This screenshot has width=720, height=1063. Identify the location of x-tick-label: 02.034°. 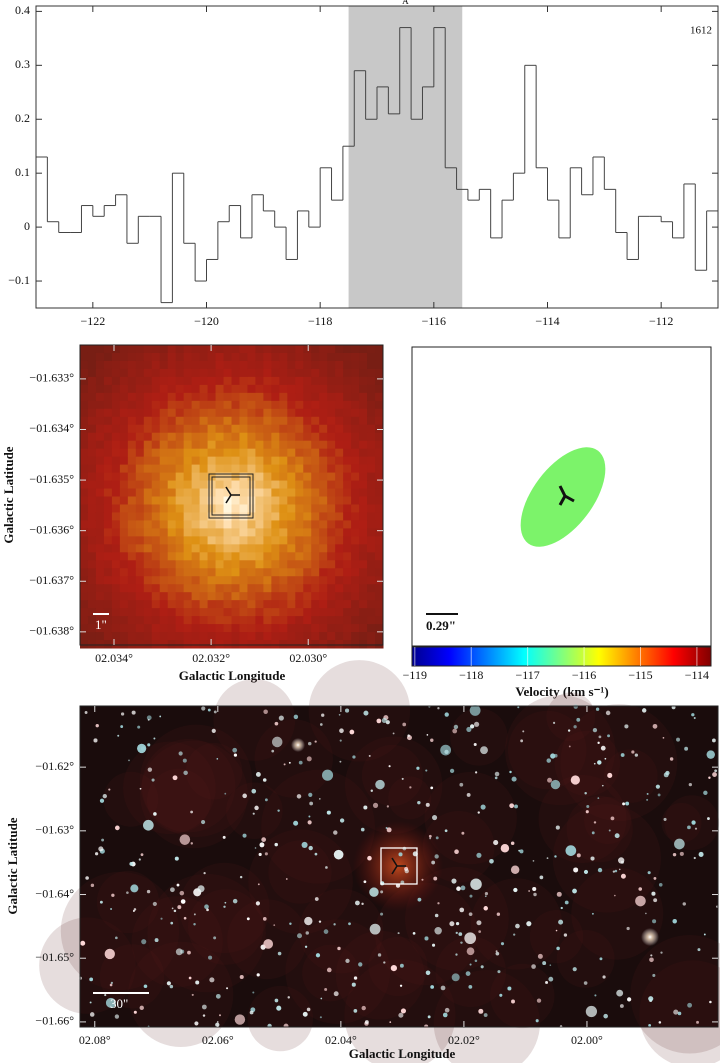
(114, 658).